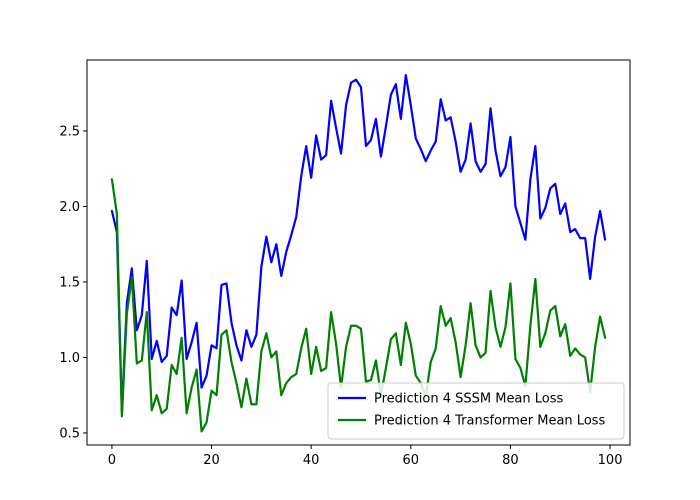 The image size is (700, 500). What do you see at coordinates (311, 460) in the screenshot?
I see `x-tick-label: 40` at bounding box center [311, 460].